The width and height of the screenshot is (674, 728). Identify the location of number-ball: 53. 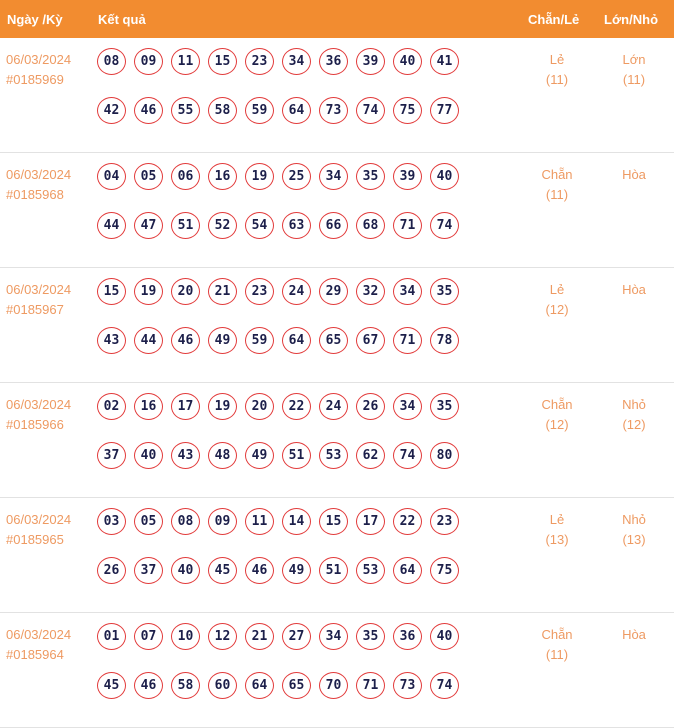
(370, 570).